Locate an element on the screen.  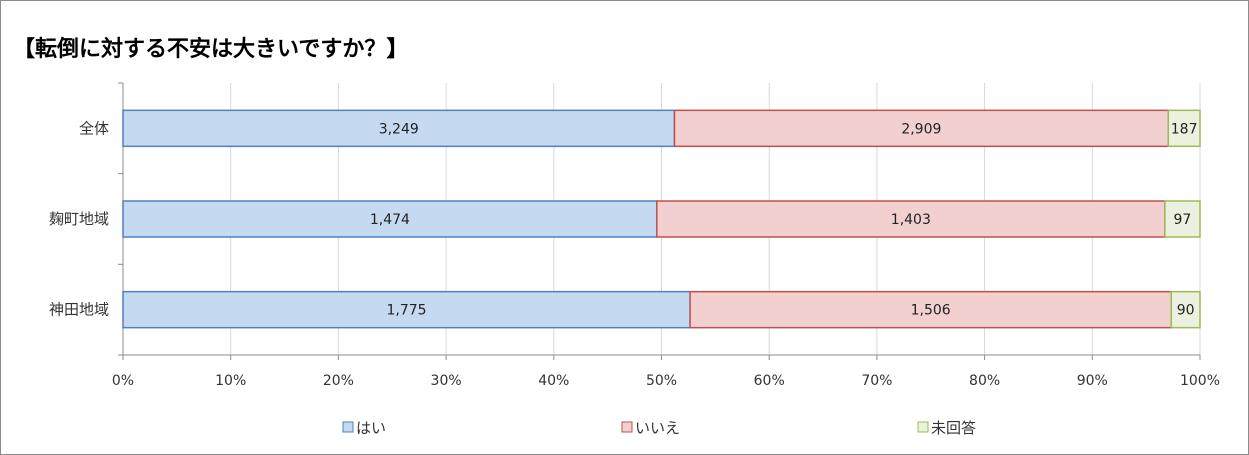
x-tick-label: 90% is located at coordinates (1092, 381).